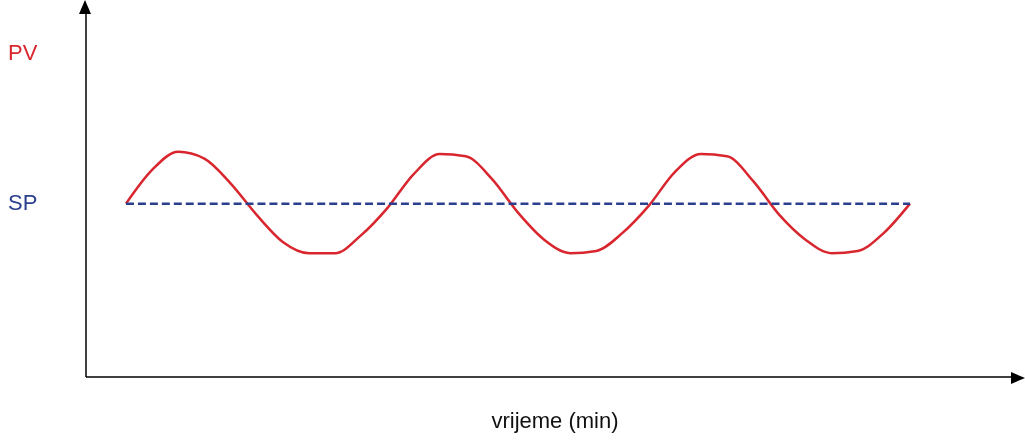 The height and width of the screenshot is (441, 1025). Describe the element at coordinates (23, 53) in the screenshot. I see `text: PV` at that location.